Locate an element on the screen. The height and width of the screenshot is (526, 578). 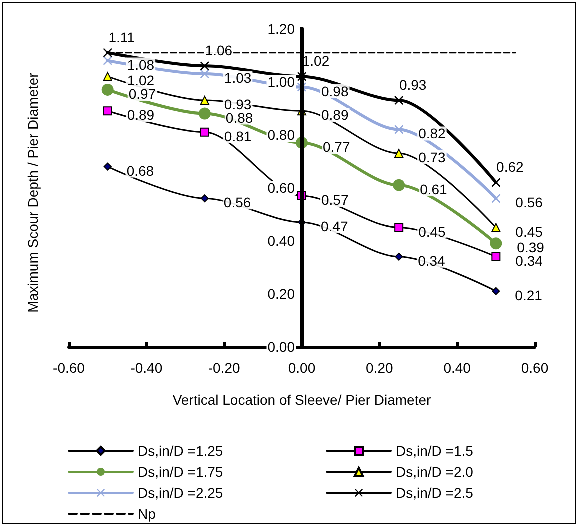
data-label: 1.11 is located at coordinates (122, 37).